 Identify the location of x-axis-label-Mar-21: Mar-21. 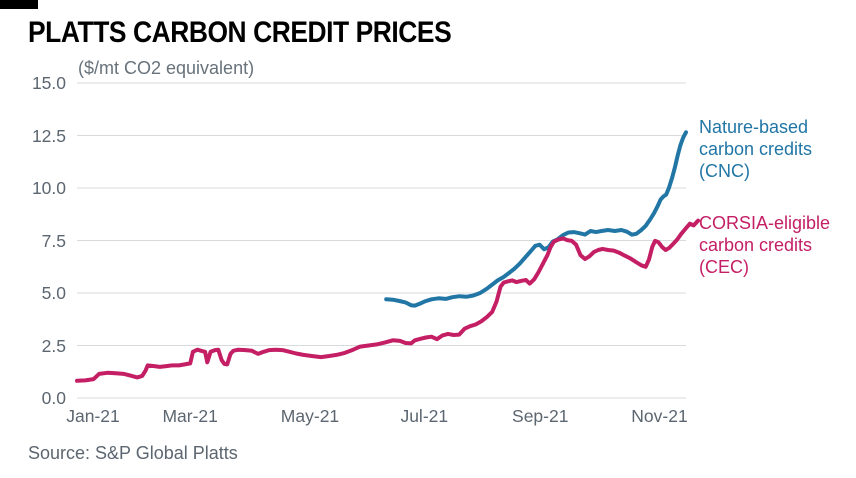
(190, 416).